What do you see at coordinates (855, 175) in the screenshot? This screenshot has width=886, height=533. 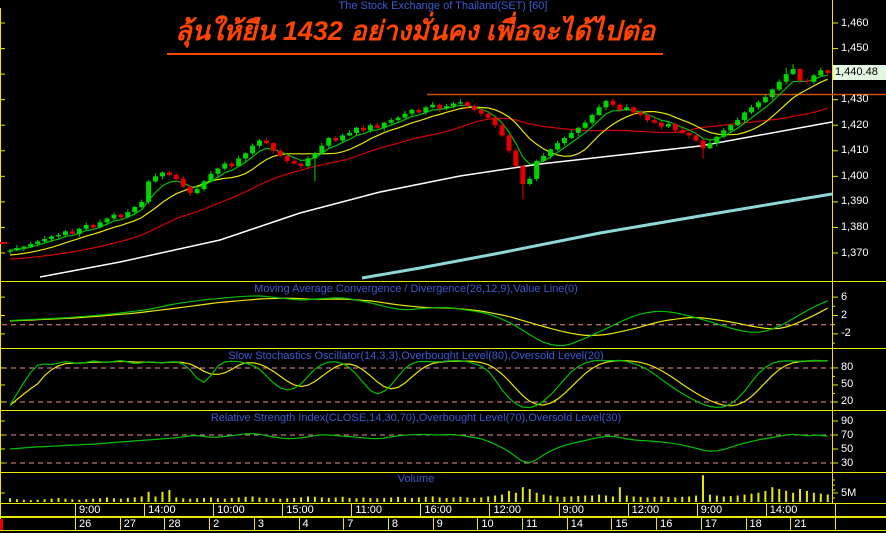 I see `price-axis-label: 1,400` at bounding box center [855, 175].